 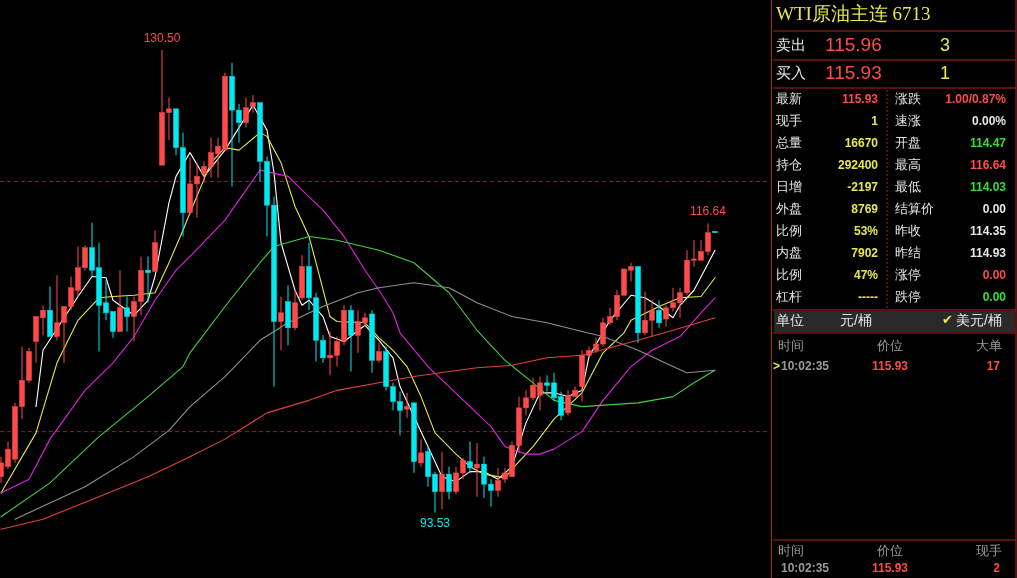 What do you see at coordinates (866, 275) in the screenshot?
I see `text: 47%` at bounding box center [866, 275].